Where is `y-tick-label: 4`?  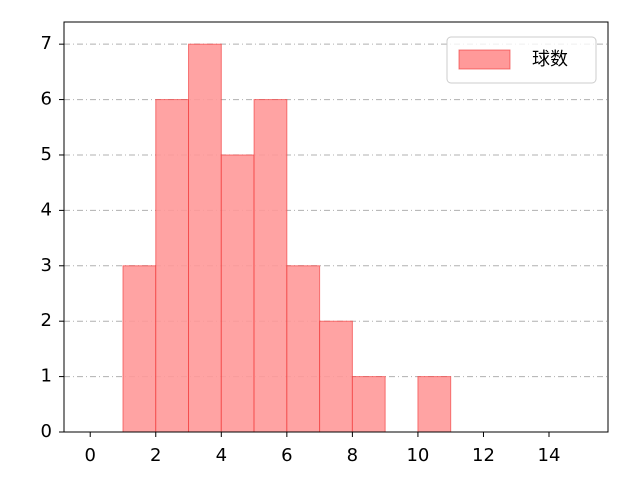
y-tick-label: 4 is located at coordinates (46, 209).